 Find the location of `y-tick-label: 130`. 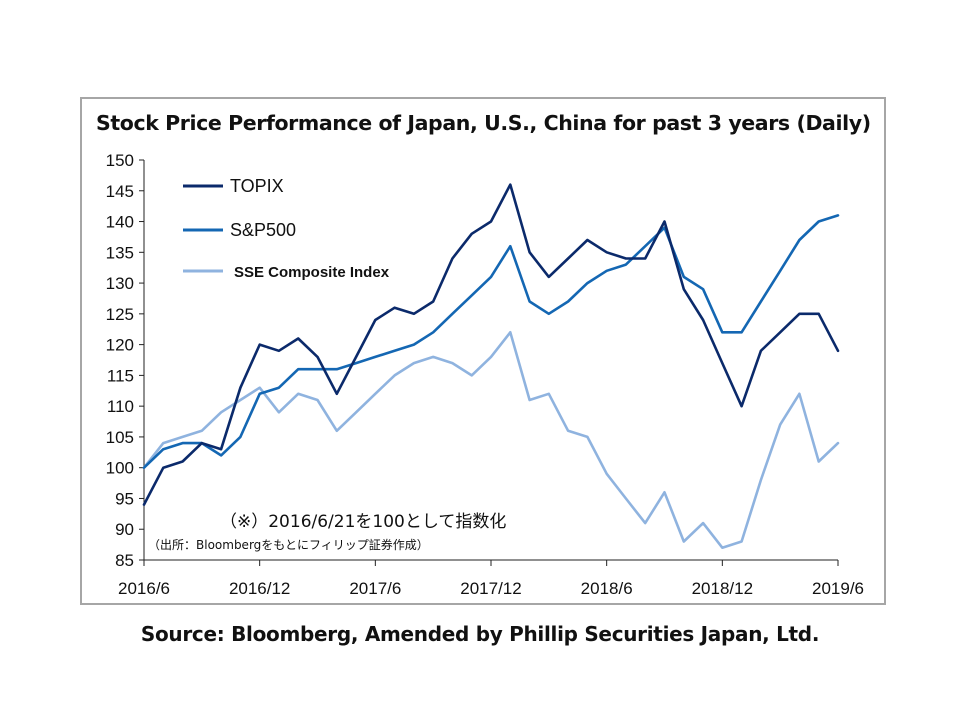

y-tick-label: 130 is located at coordinates (120, 283).